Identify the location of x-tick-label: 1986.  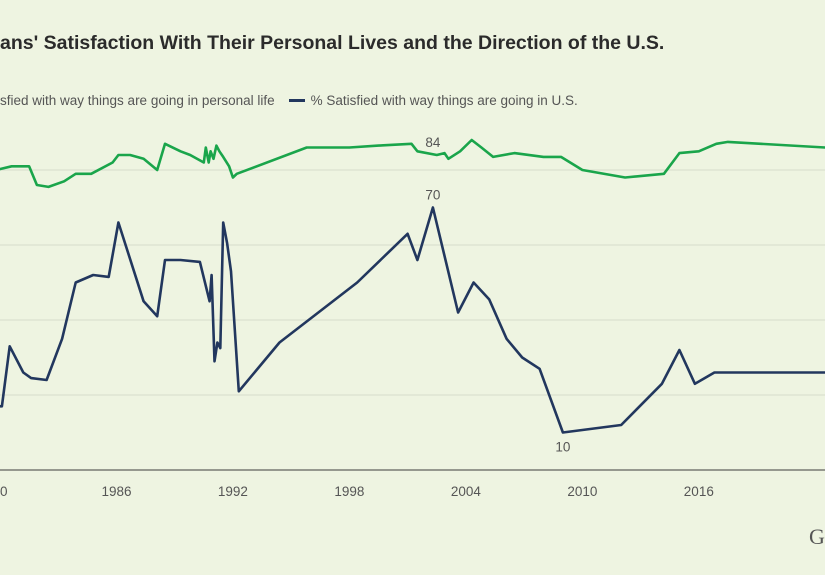
(116, 491).